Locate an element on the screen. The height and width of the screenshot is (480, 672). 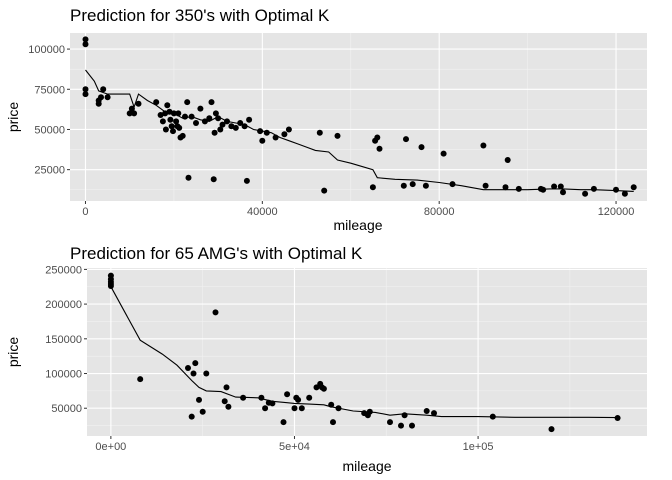
x-tick-label: 0e+00 is located at coordinates (110, 447).